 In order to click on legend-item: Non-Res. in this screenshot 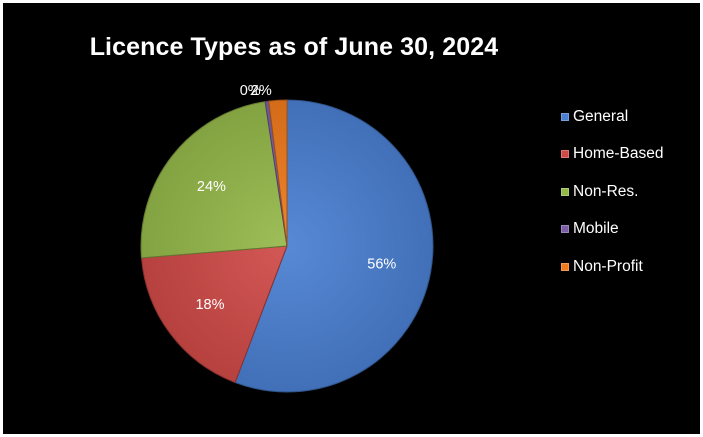, I will do `click(612, 191)`.